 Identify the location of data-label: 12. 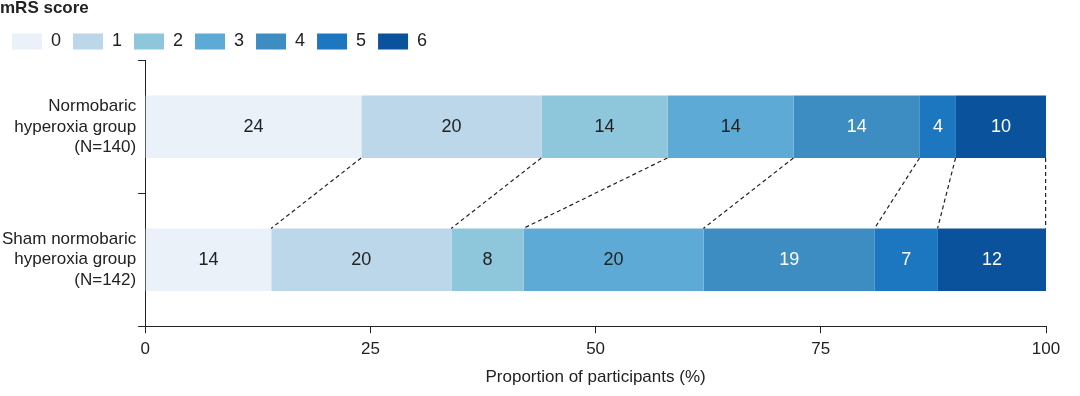
(991, 258).